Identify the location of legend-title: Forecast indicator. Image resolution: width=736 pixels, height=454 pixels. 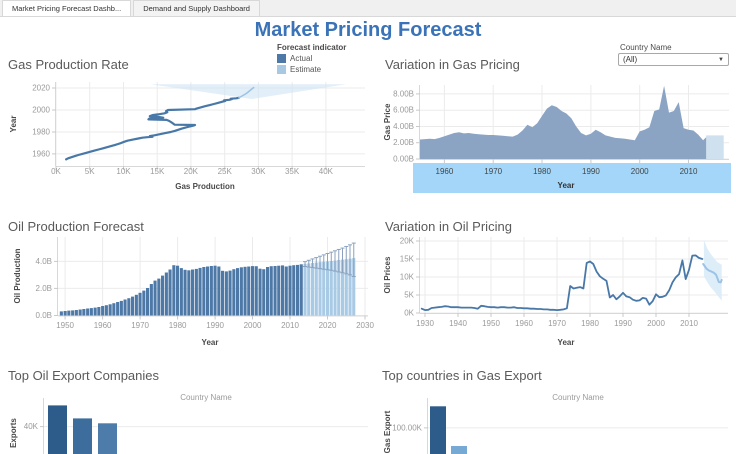
(312, 47).